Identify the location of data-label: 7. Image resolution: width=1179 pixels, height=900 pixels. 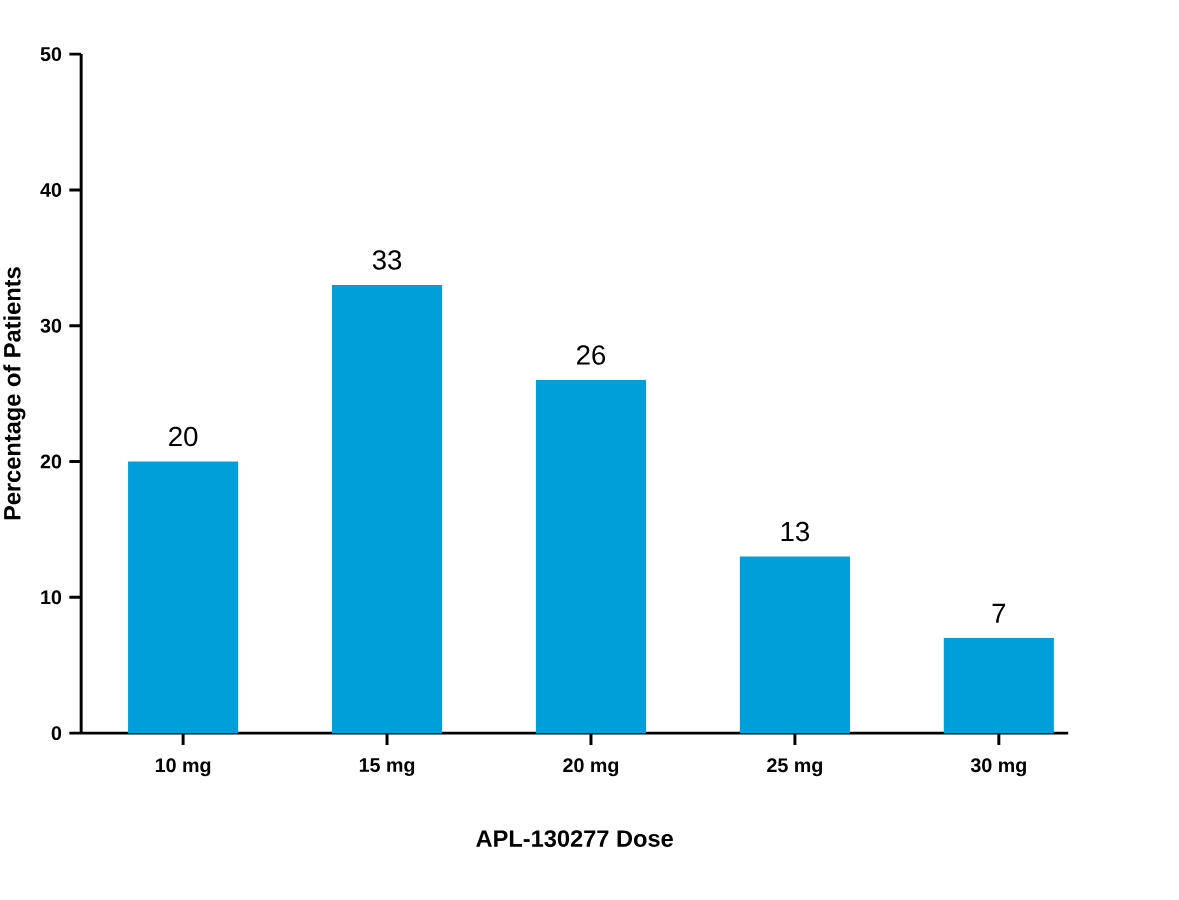
(999, 613).